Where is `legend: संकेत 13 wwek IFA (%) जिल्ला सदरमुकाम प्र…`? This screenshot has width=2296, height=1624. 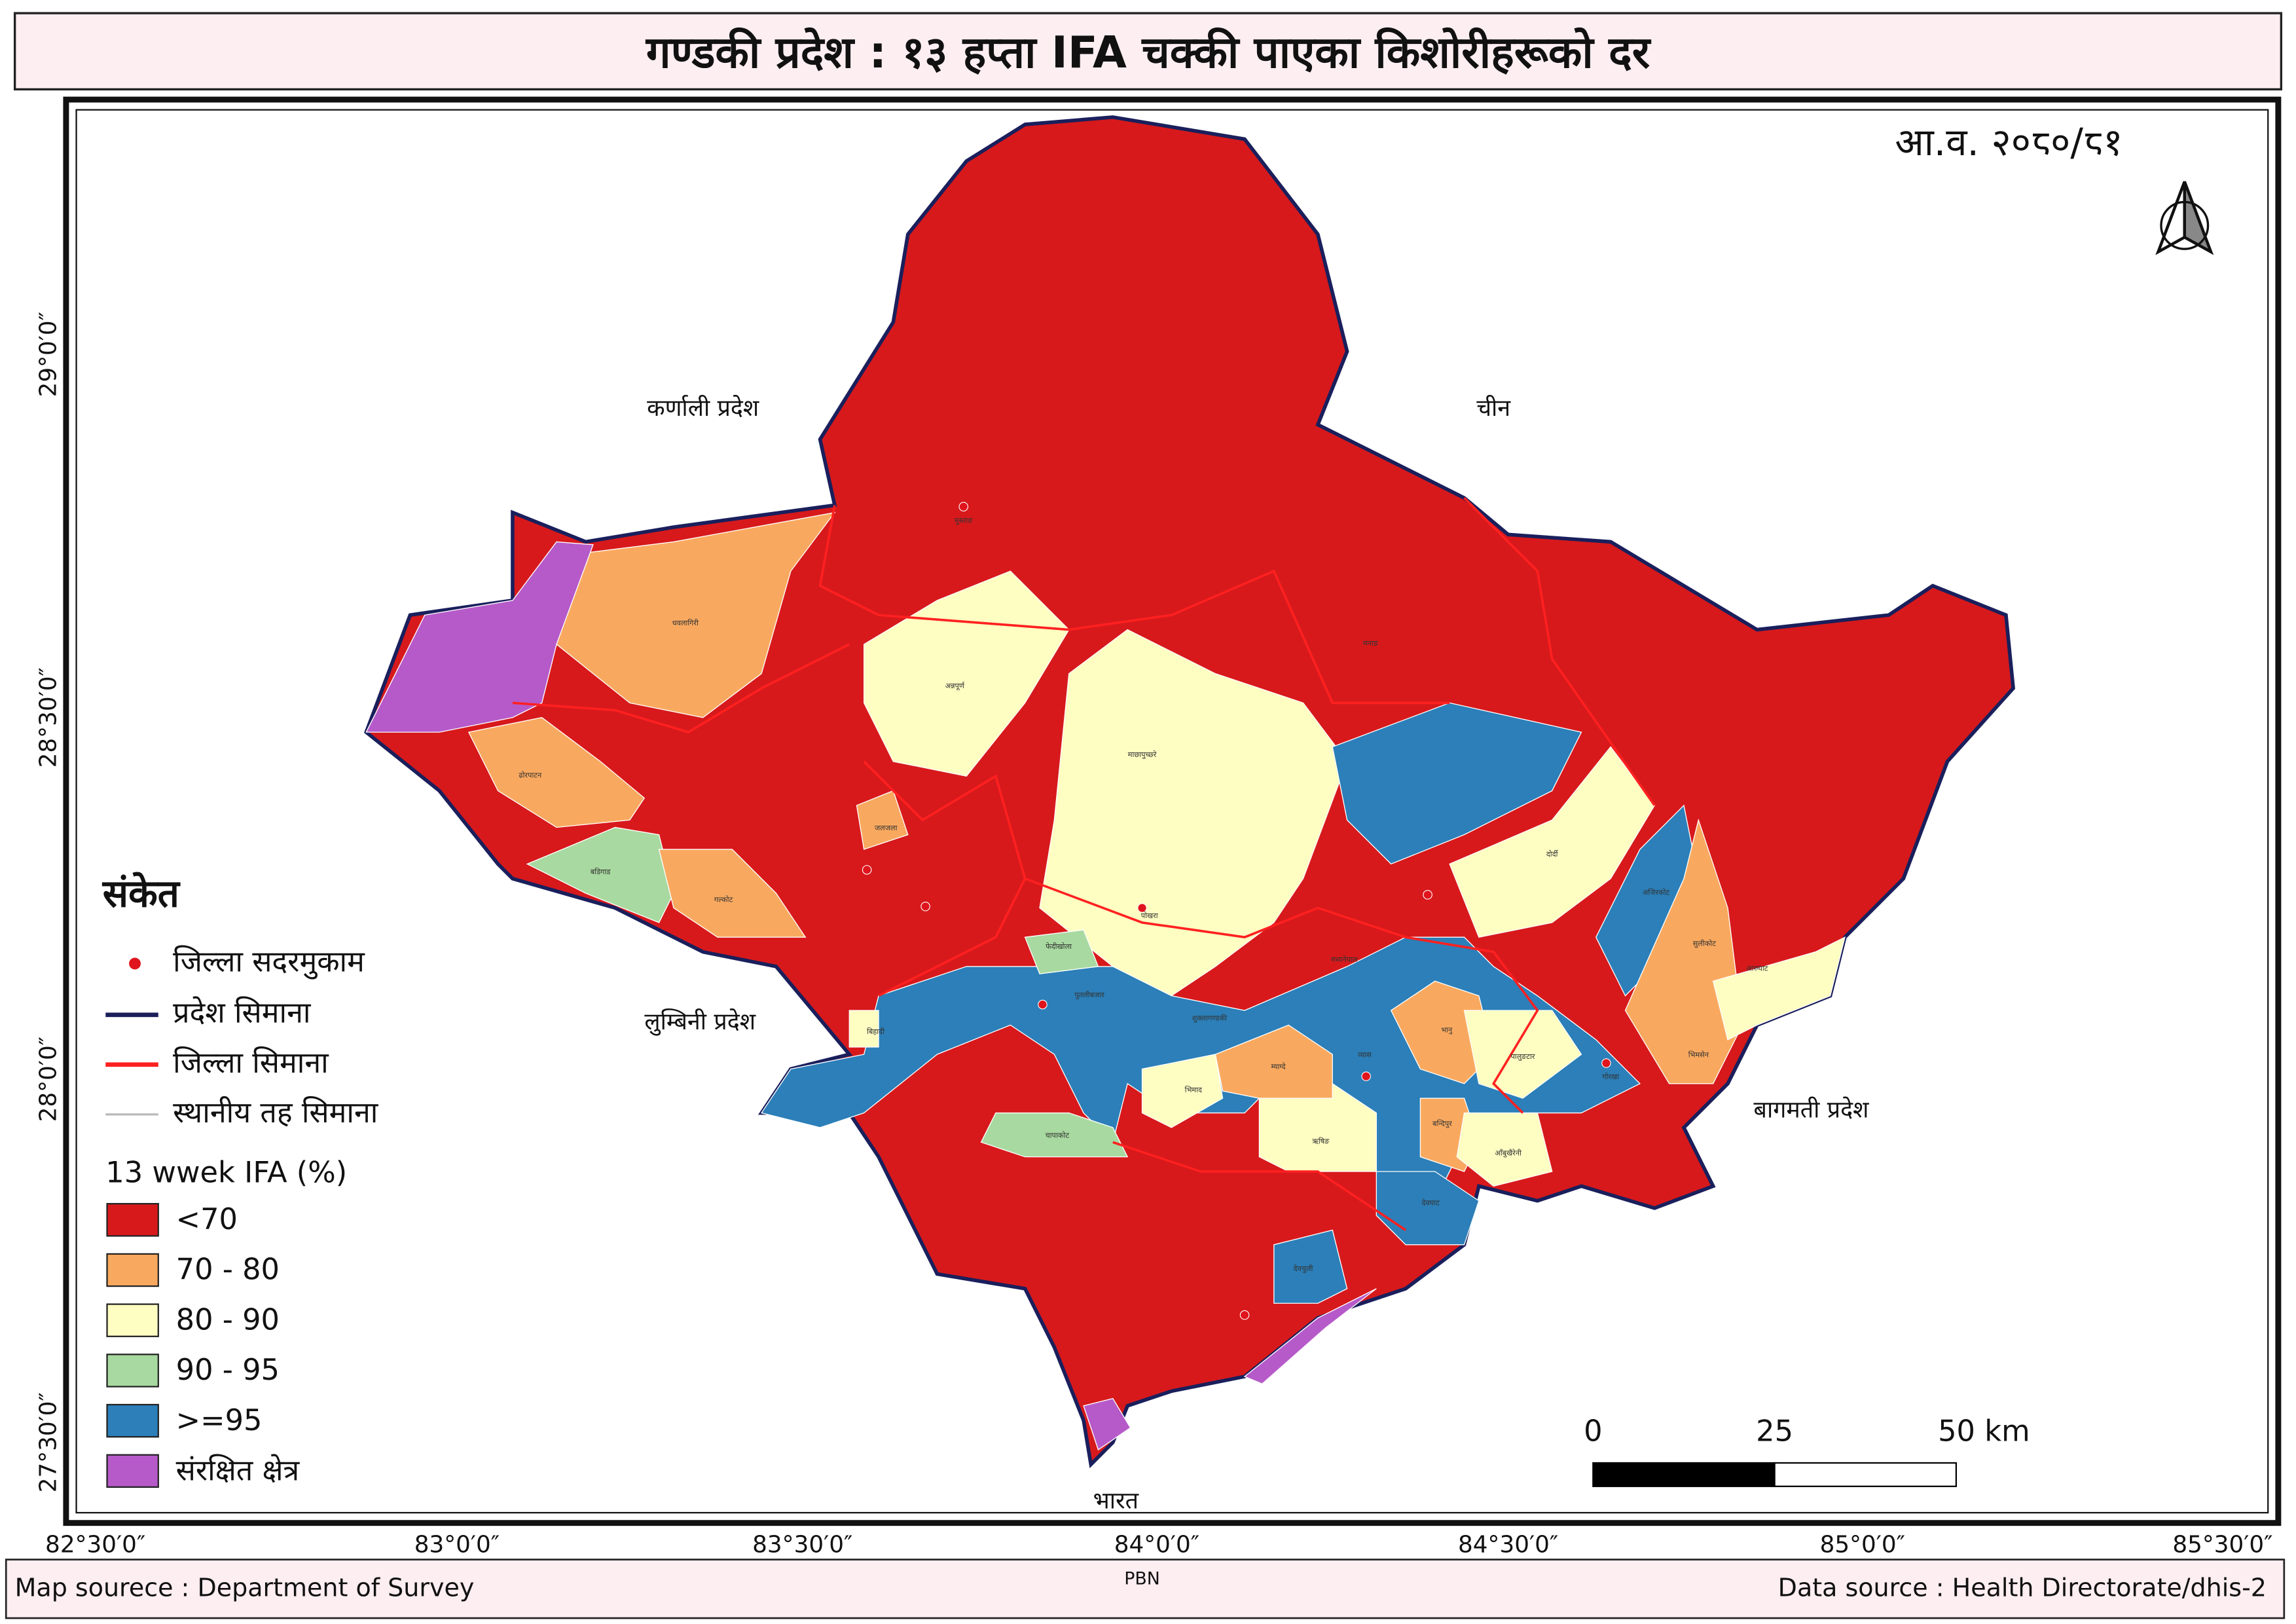 legend: संकेत 13 wwek IFA (%) जिल्ला सदरमुकाम प्र… is located at coordinates (240, 1180).